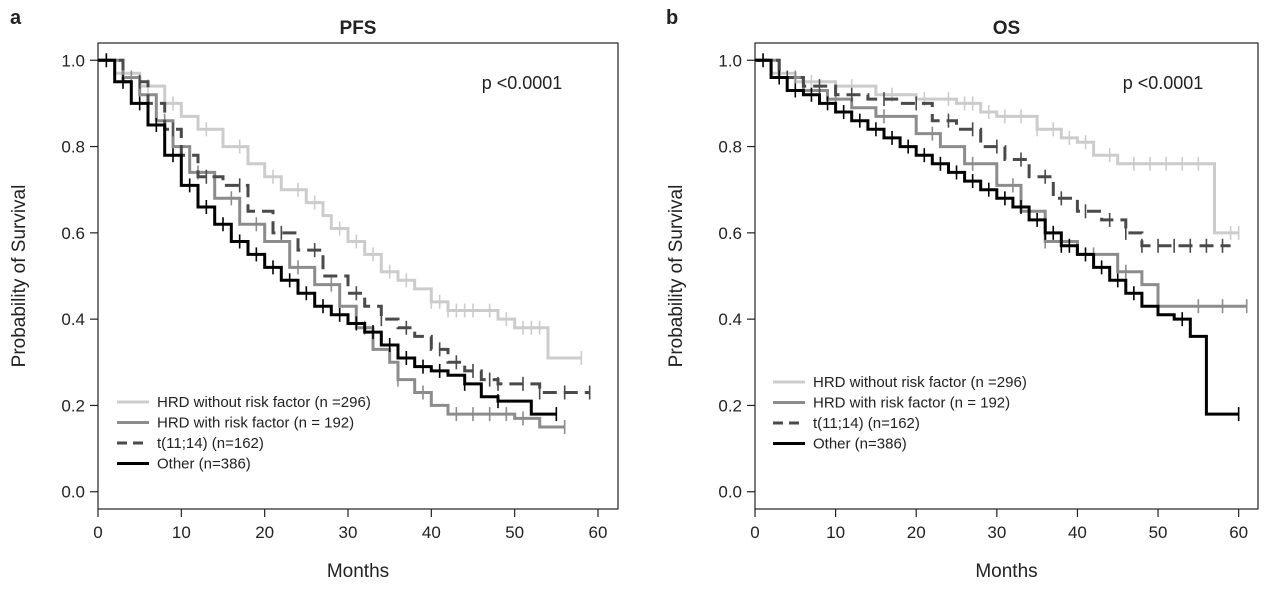  I want to click on series-line-t1114, so click(993, 153).